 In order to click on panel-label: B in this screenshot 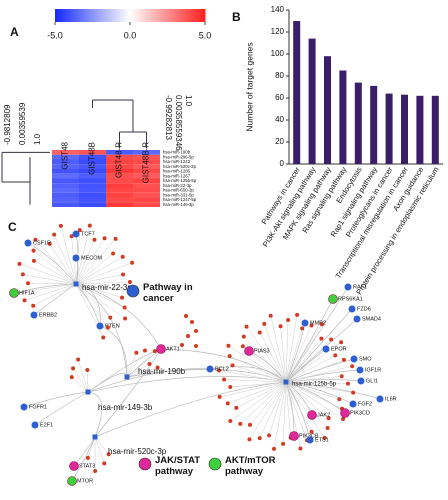, I will do `click(236, 17)`.